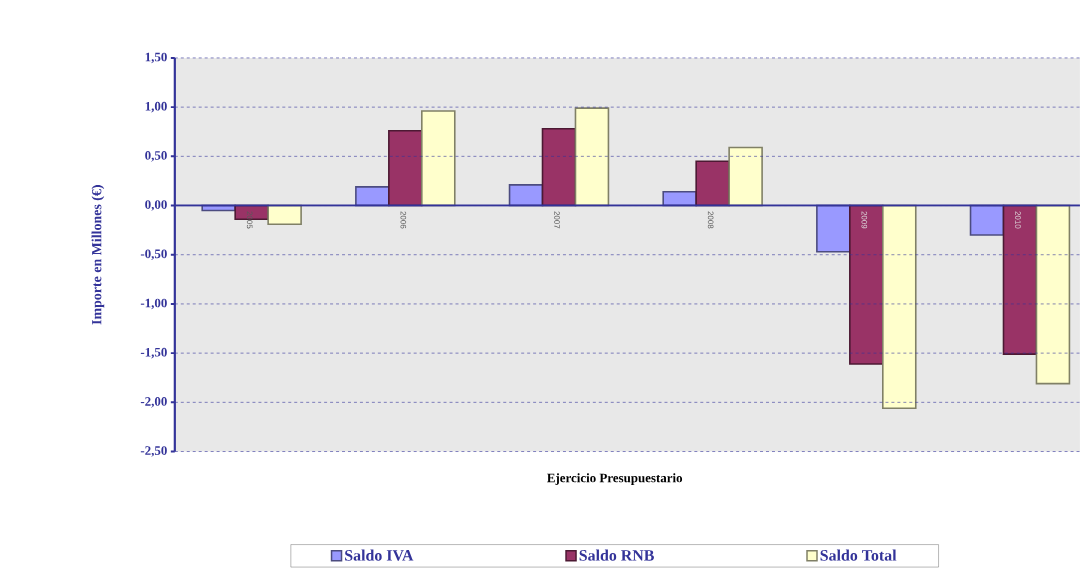  What do you see at coordinates (153, 353) in the screenshot?
I see `y-tick-label: -1,50` at bounding box center [153, 353].